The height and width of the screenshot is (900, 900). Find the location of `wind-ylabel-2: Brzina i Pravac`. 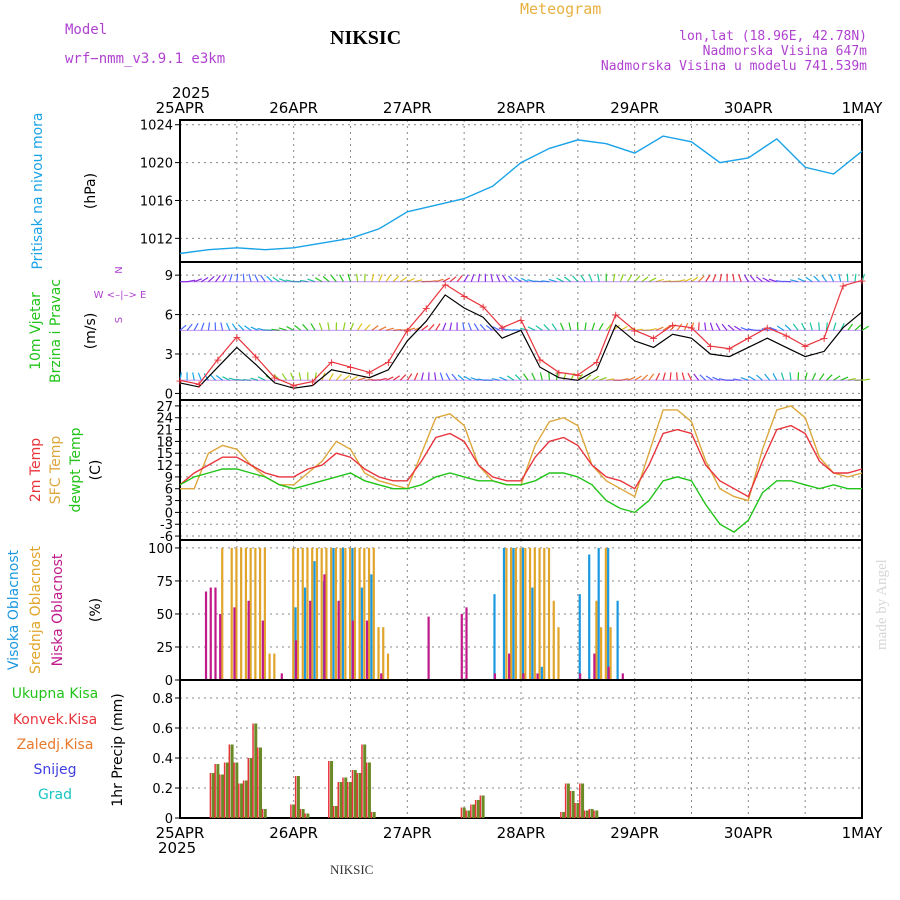

wind-ylabel-2: Brzina i Pravac is located at coordinates (56, 331).